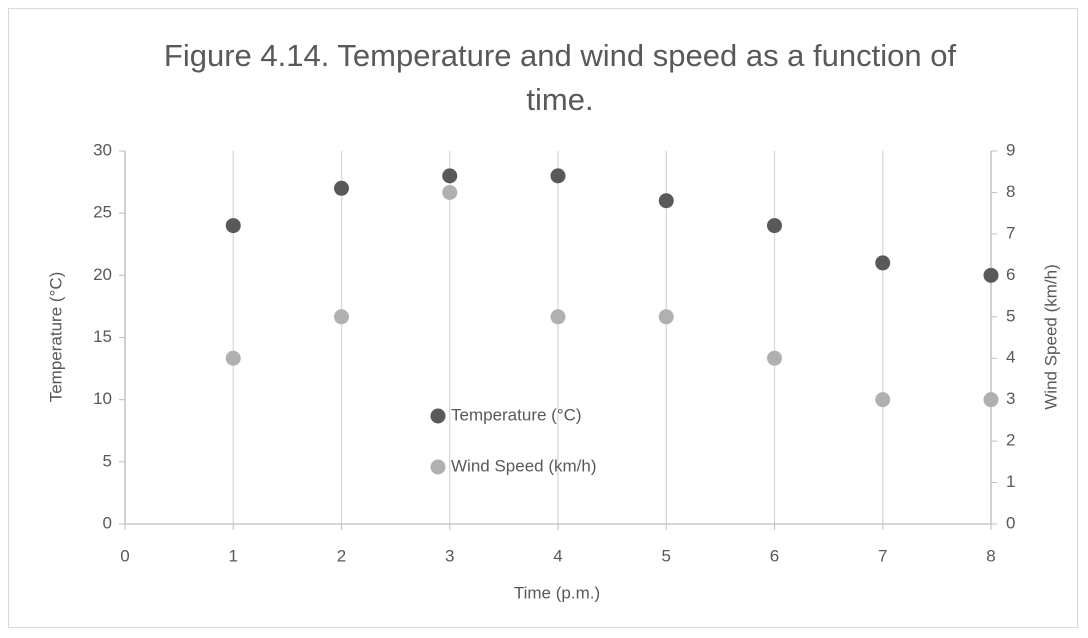  I want to click on y2-tick-label: 2, so click(1010, 440).